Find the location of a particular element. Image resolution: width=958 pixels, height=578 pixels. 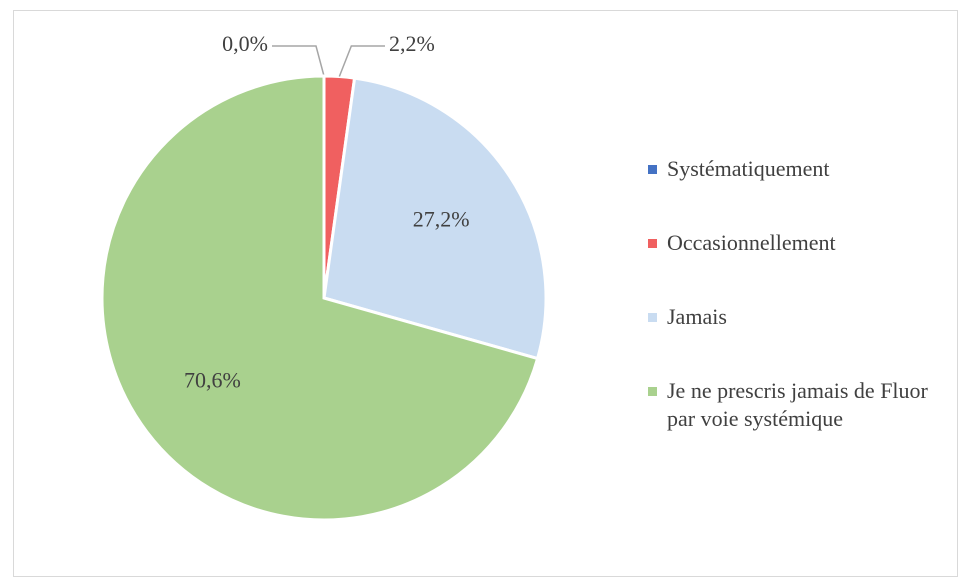

data-label: 27,2% is located at coordinates (441, 219).